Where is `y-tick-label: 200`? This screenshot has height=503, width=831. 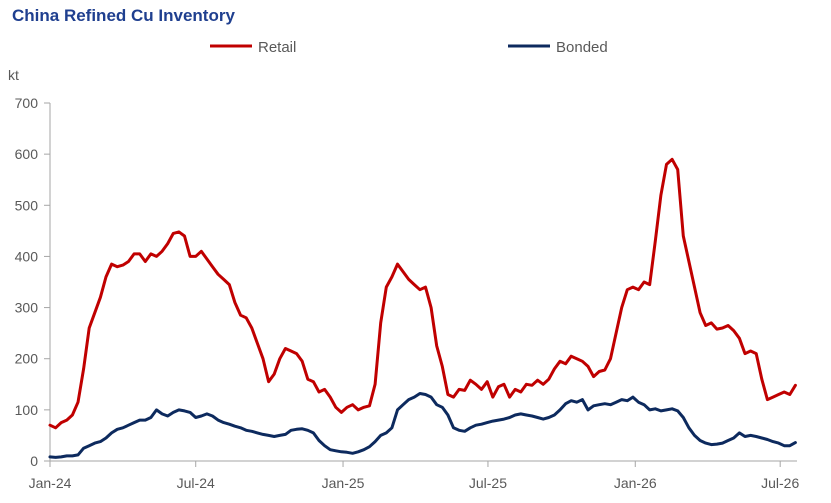 y-tick-label: 200 is located at coordinates (27, 359).